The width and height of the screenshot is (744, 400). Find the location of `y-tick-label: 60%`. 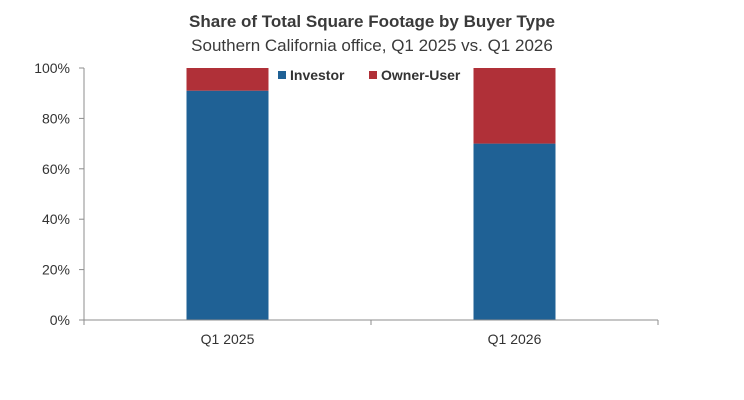

y-tick-label: 60% is located at coordinates (56, 169).